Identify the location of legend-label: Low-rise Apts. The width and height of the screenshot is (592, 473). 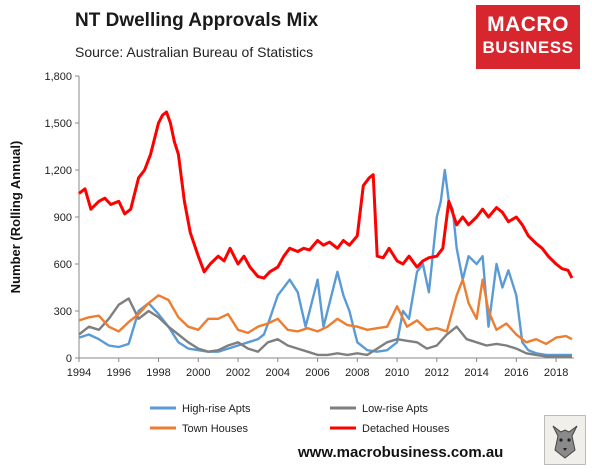
(395, 409).